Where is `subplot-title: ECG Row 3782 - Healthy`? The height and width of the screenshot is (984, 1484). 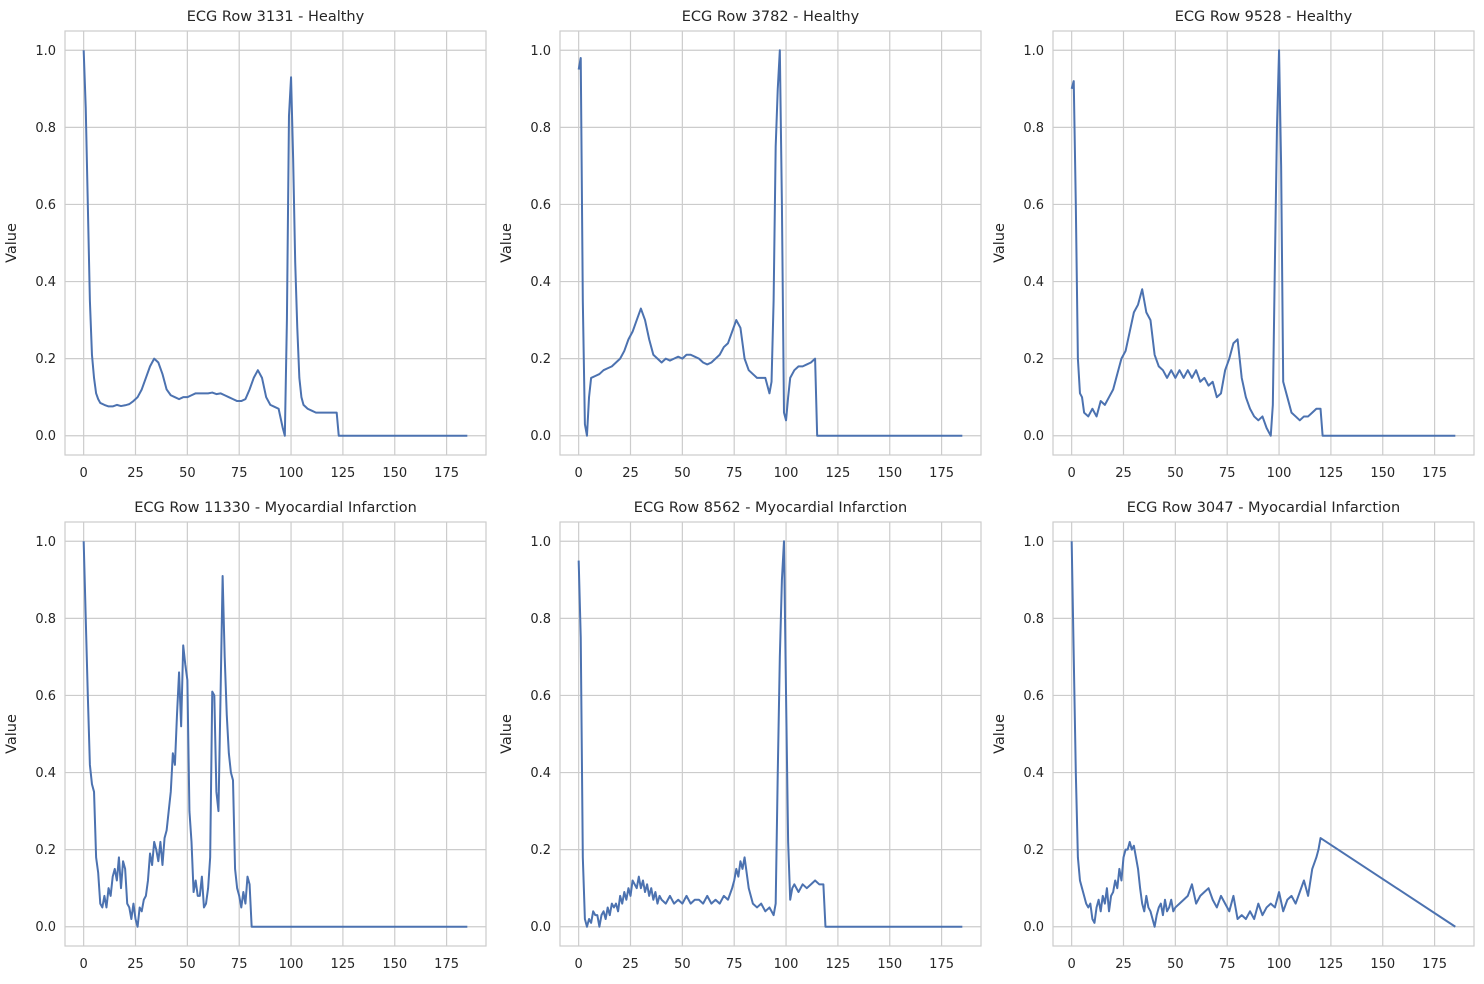
subplot-title: ECG Row 3782 - Healthy is located at coordinates (771, 17).